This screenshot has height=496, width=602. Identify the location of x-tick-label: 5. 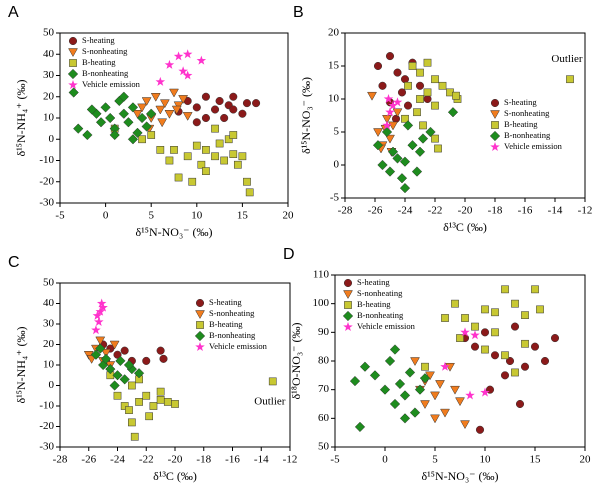
(151, 216).